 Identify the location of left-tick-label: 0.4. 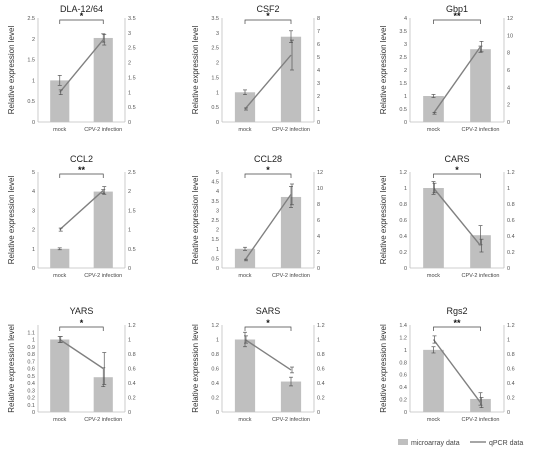
(403, 388).